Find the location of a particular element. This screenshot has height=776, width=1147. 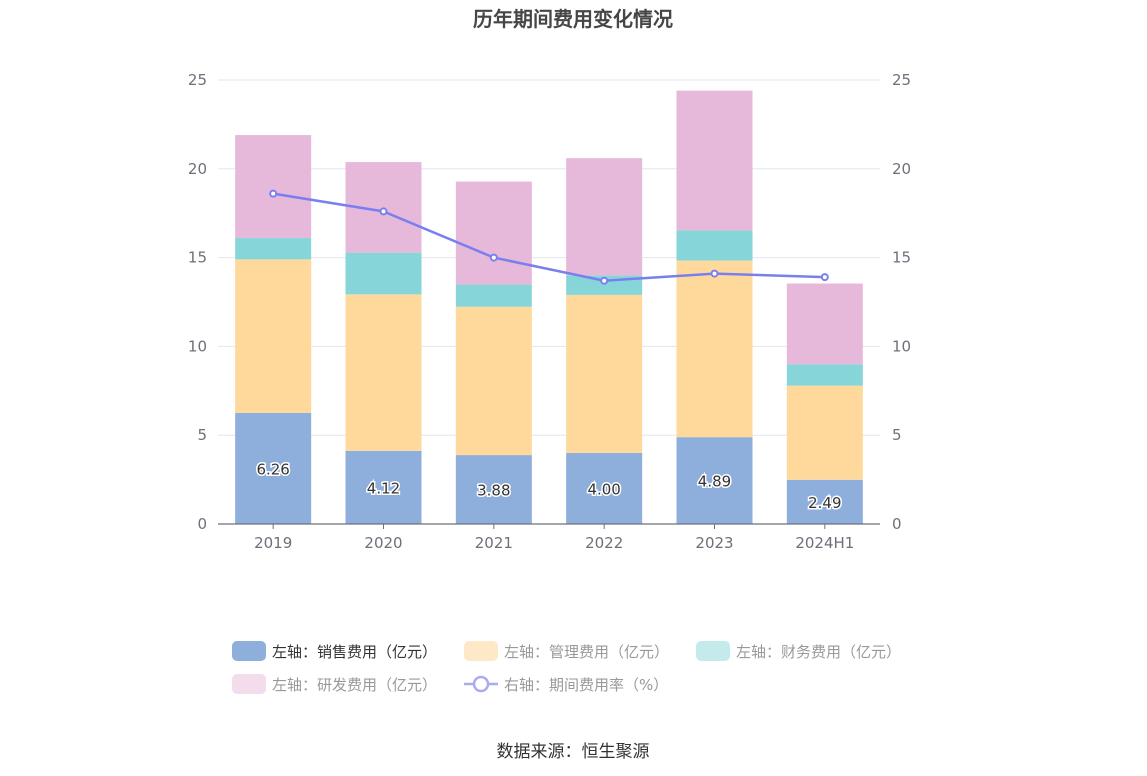

bar-segment-2-2024H1 is located at coordinates (824, 375).